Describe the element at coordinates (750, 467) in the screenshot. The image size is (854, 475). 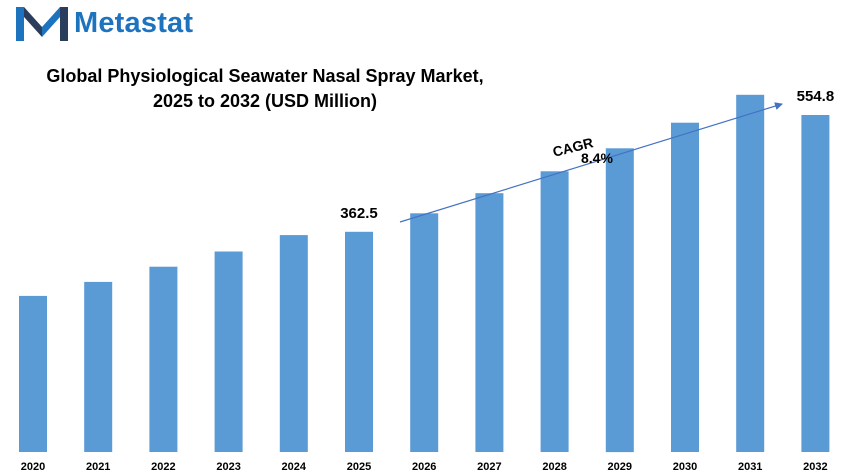
I see `x-tick-label-2031: 2031` at that location.